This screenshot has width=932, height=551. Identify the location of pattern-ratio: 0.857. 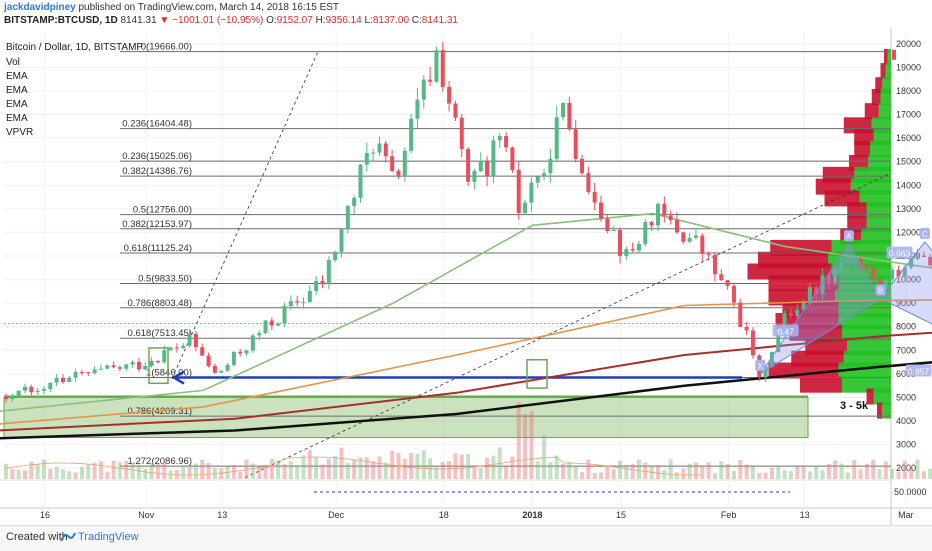
(918, 370).